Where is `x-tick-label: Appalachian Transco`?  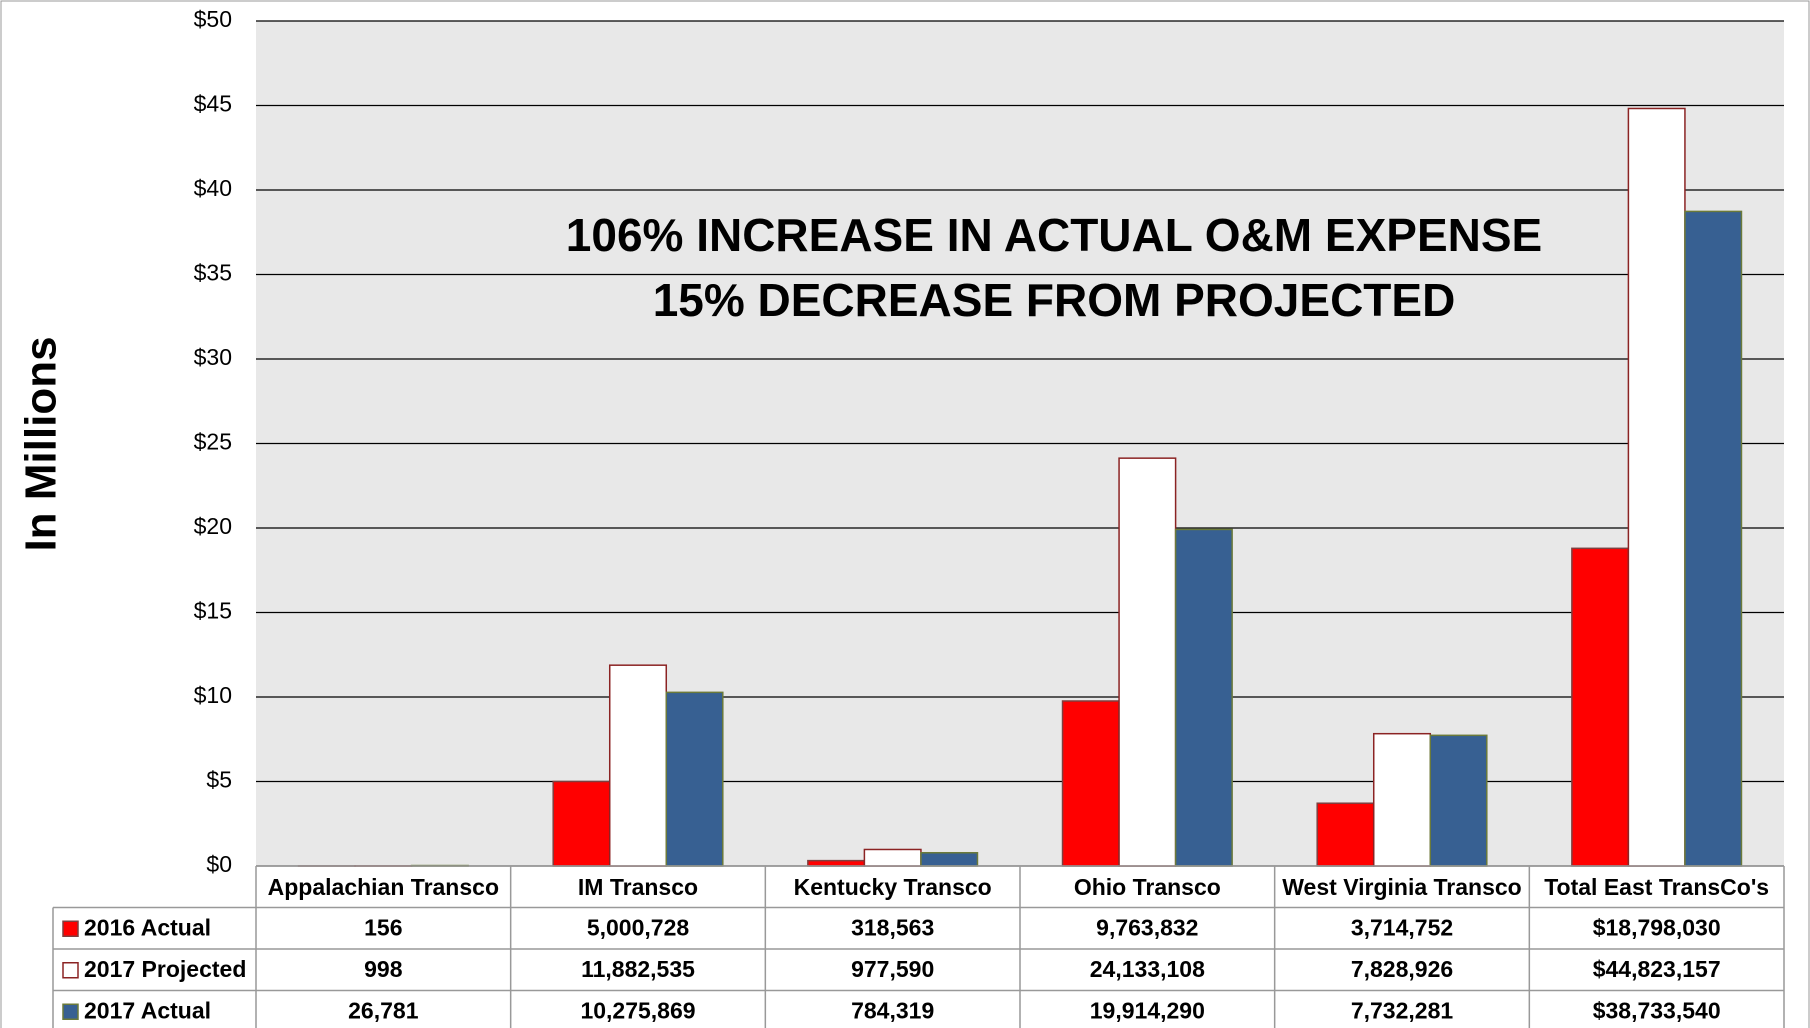
x-tick-label: Appalachian Transco is located at coordinates (383, 887).